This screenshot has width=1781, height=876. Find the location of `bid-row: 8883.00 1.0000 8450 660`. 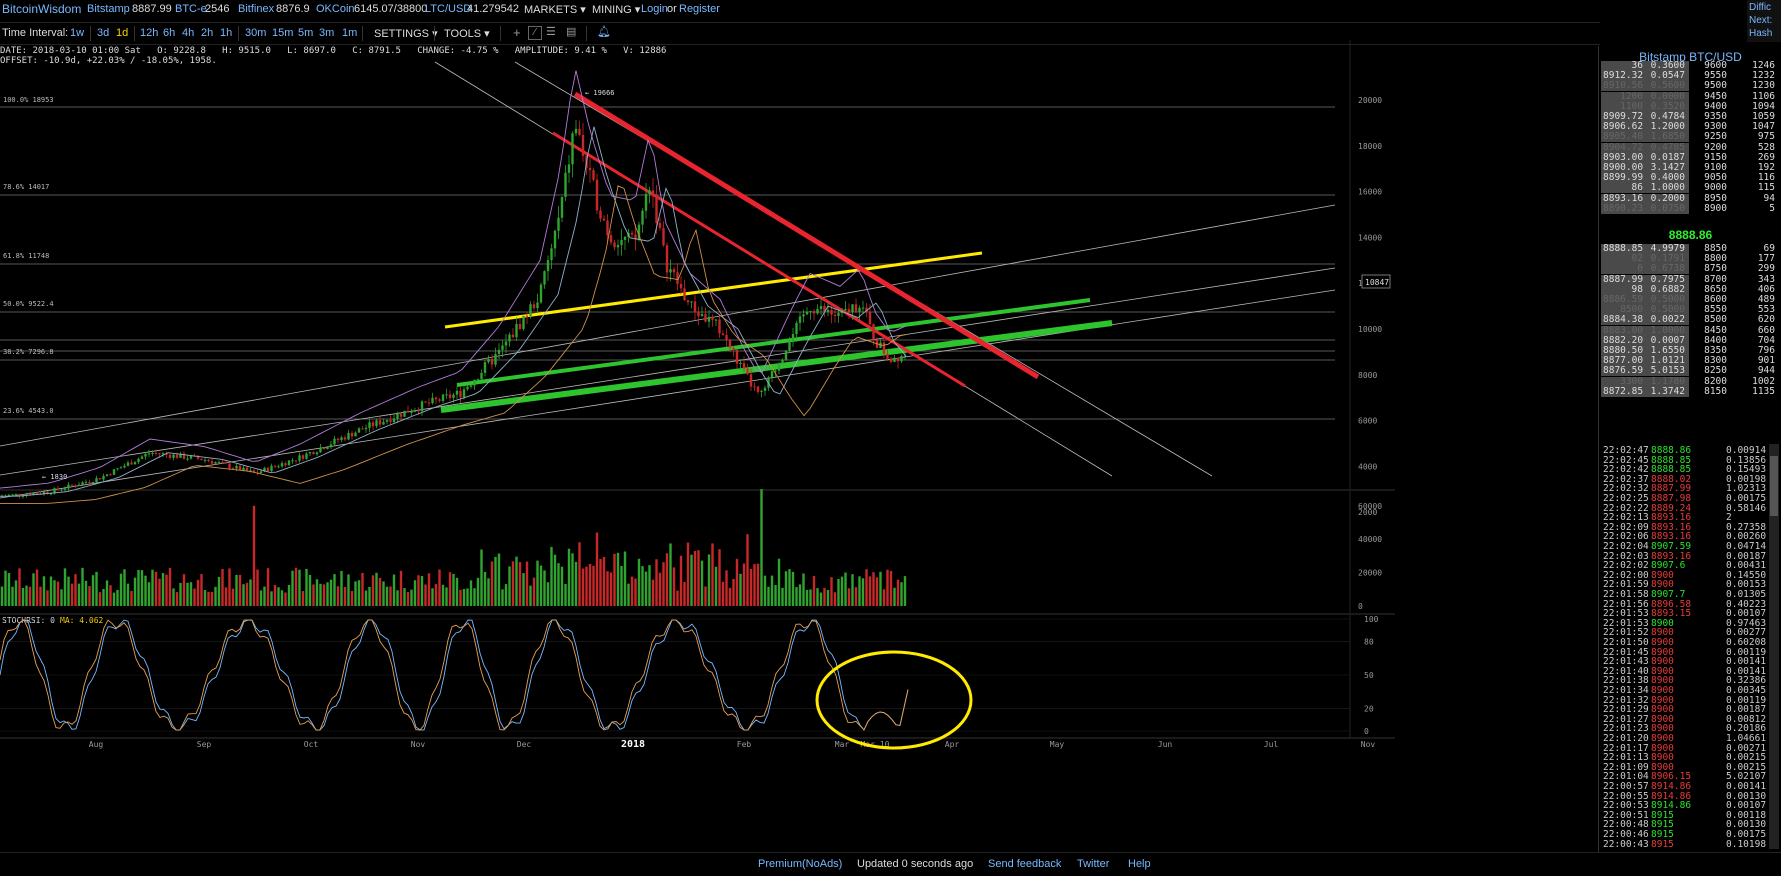

bid-row: 8883.00 1.0000 8450 660 is located at coordinates (1690, 330).